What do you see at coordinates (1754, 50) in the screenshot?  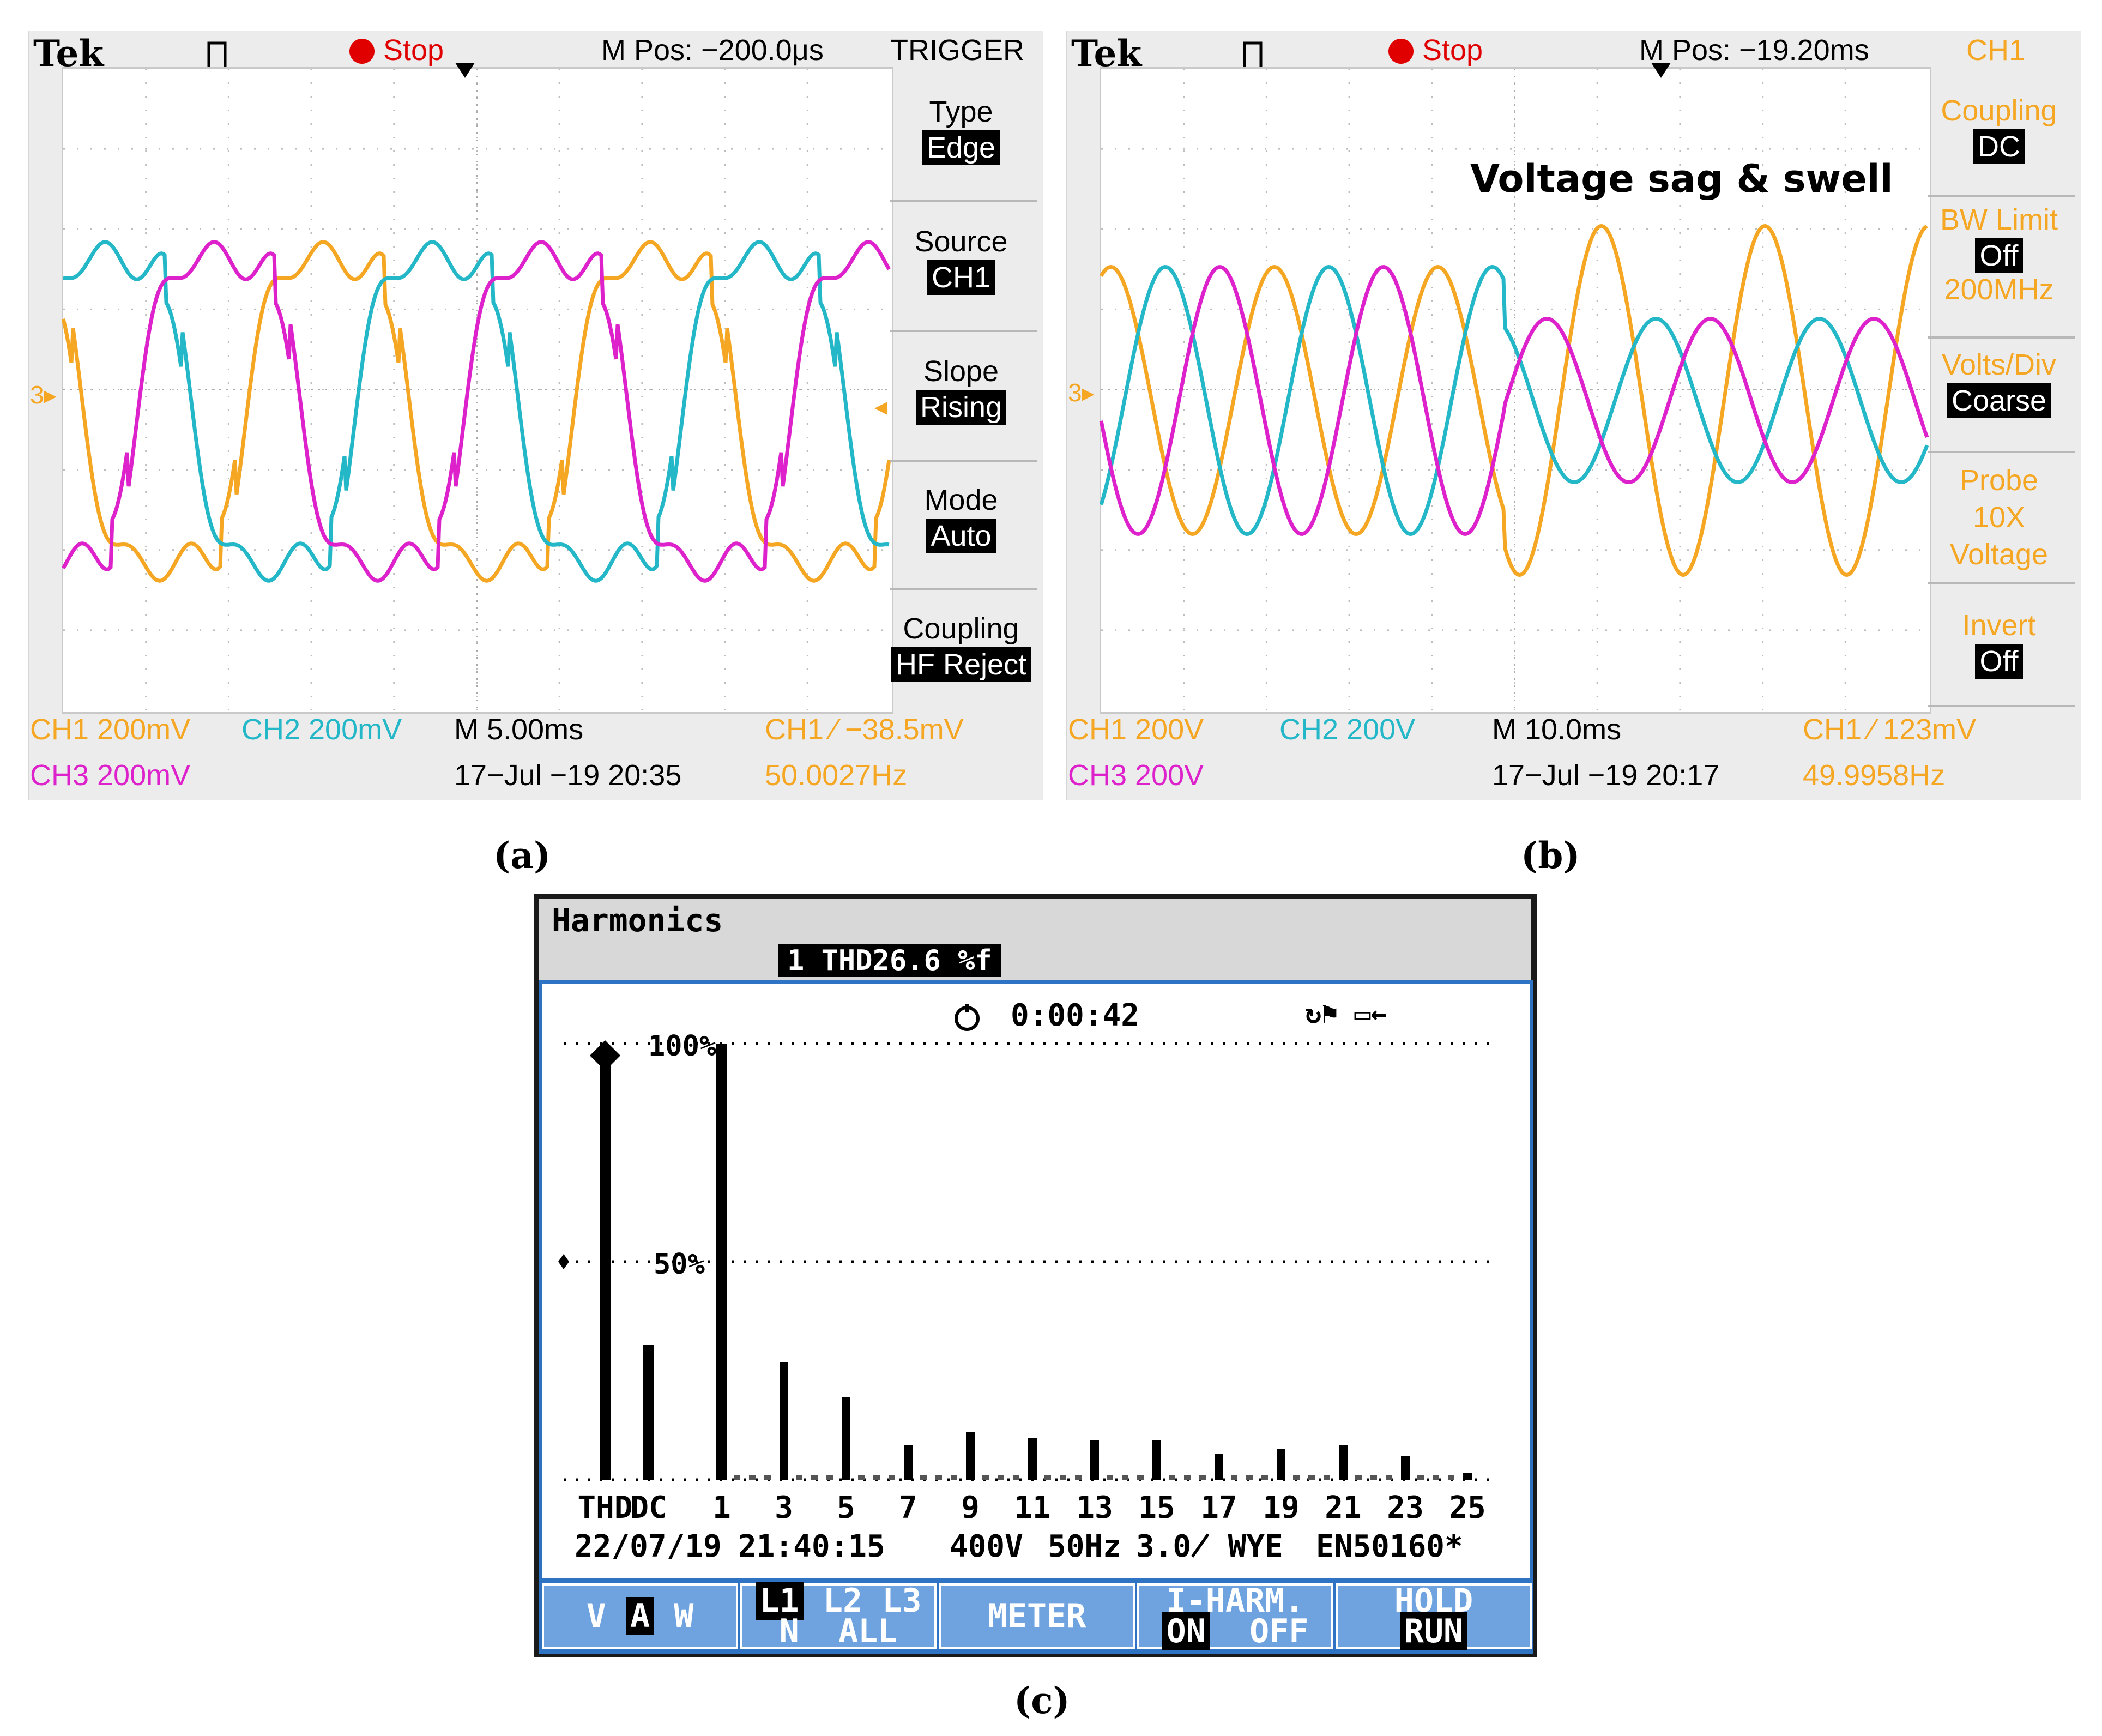 I see `m-position: M Pos: −19.20ms` at bounding box center [1754, 50].